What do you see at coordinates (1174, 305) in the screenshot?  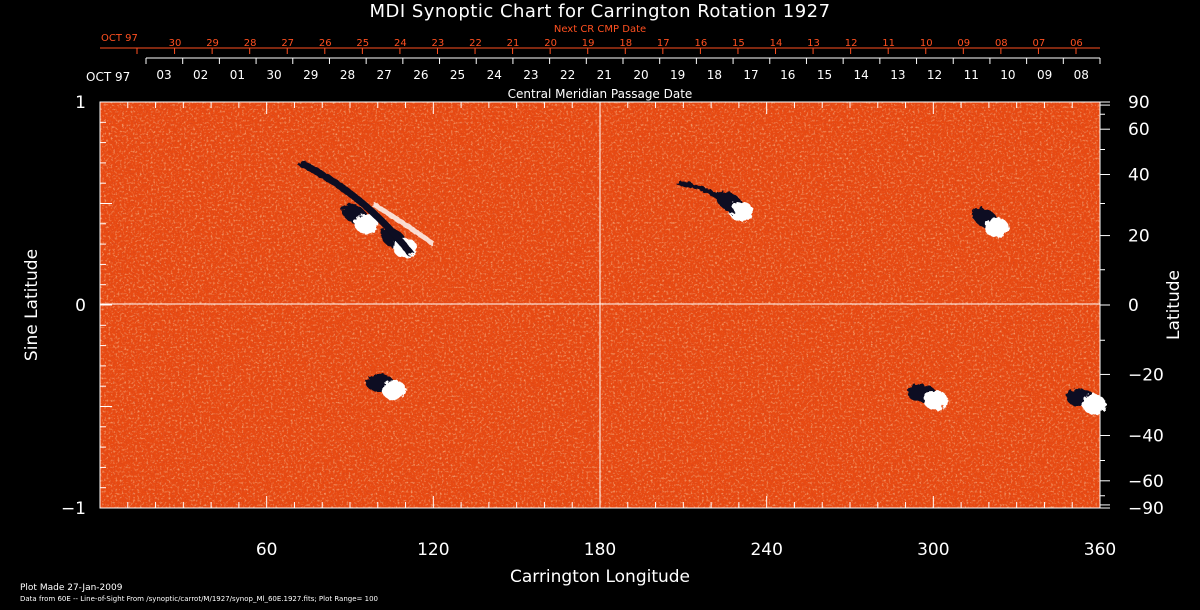 I see `y-axis-label-right: Latitude` at bounding box center [1174, 305].